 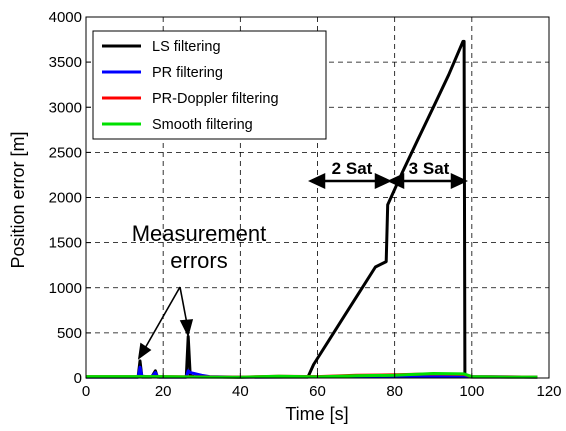 I want to click on y-tick-label: 0, so click(x=78, y=378).